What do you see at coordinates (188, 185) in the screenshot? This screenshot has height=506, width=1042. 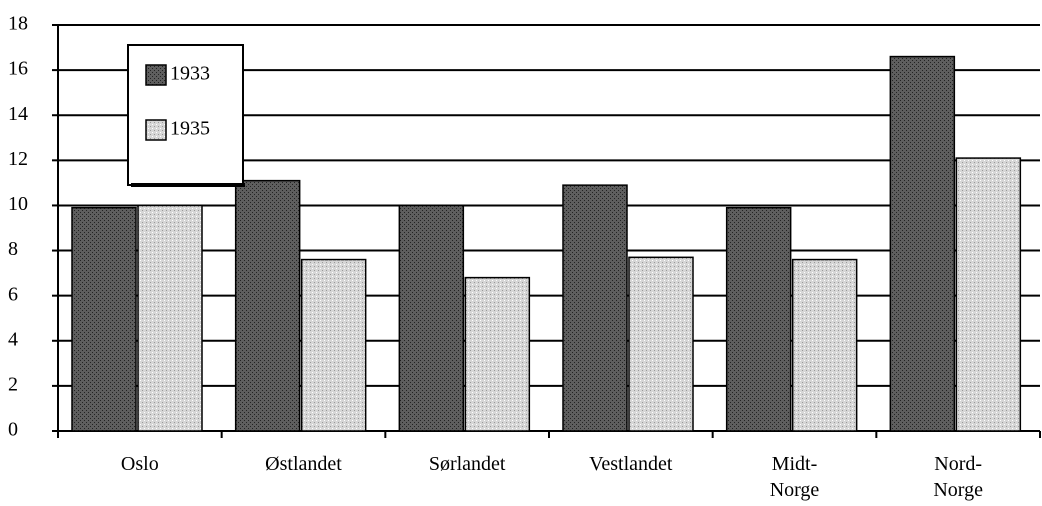 I see `legend-shadow` at bounding box center [188, 185].